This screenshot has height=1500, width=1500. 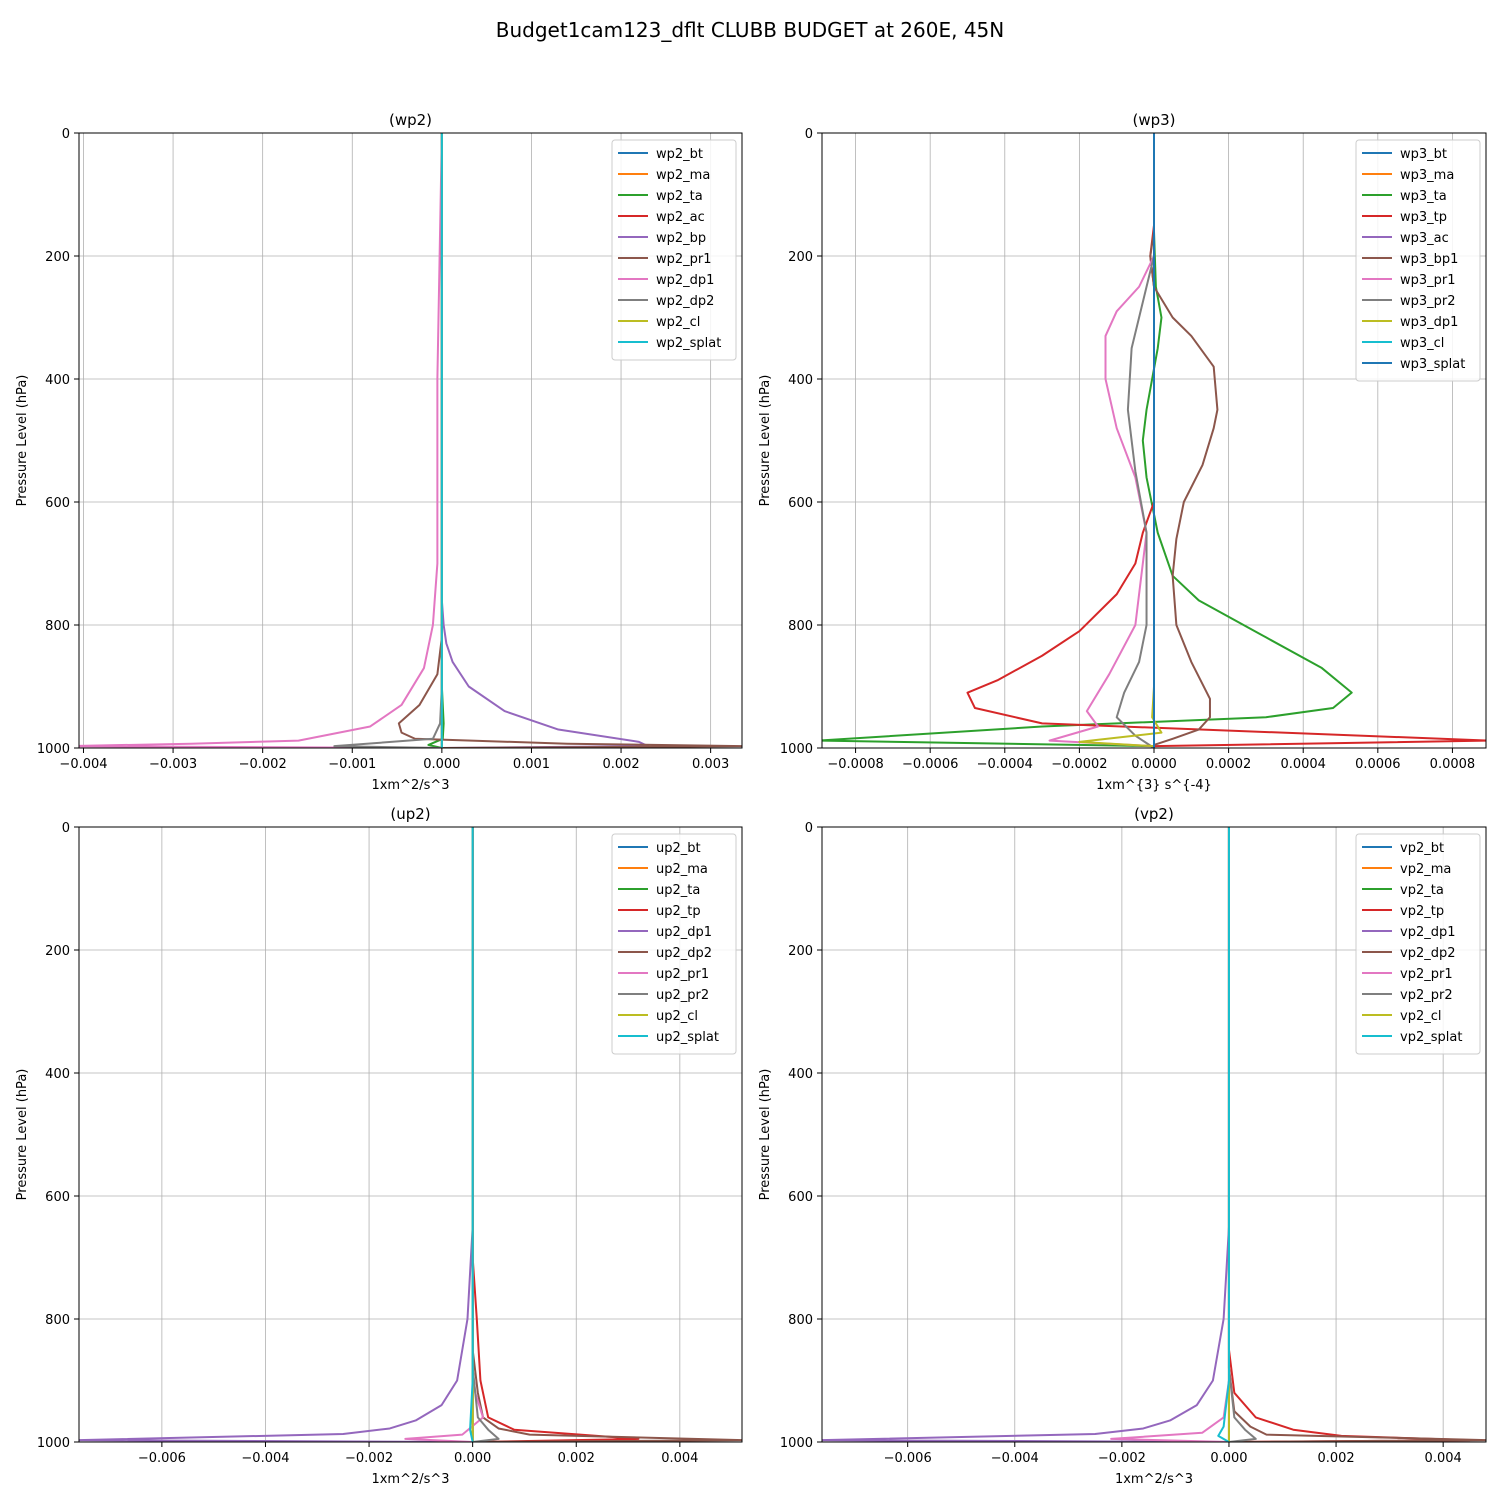 I want to click on legend-label: wp2_ac, so click(x=680, y=217).